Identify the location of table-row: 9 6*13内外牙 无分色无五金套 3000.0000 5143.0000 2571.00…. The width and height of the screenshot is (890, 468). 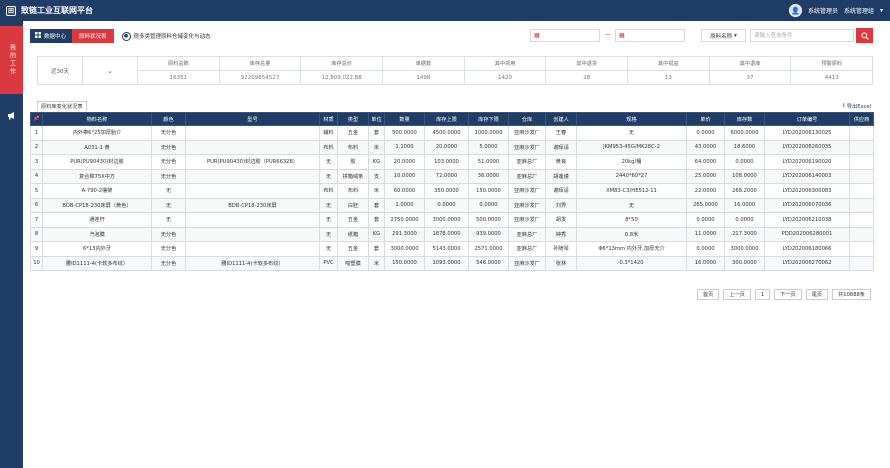
(452, 249).